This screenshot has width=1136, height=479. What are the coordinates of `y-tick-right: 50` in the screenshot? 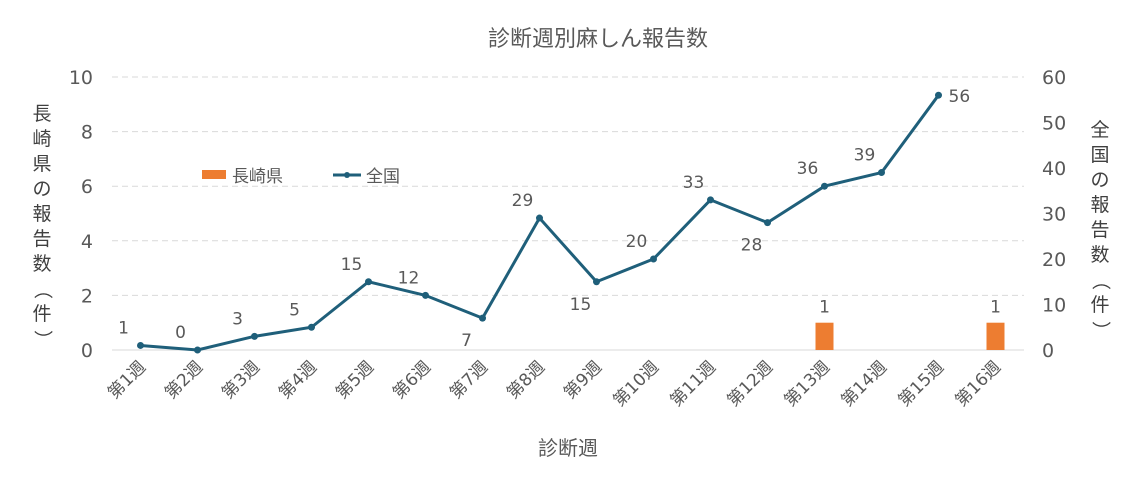 It's located at (1054, 124).